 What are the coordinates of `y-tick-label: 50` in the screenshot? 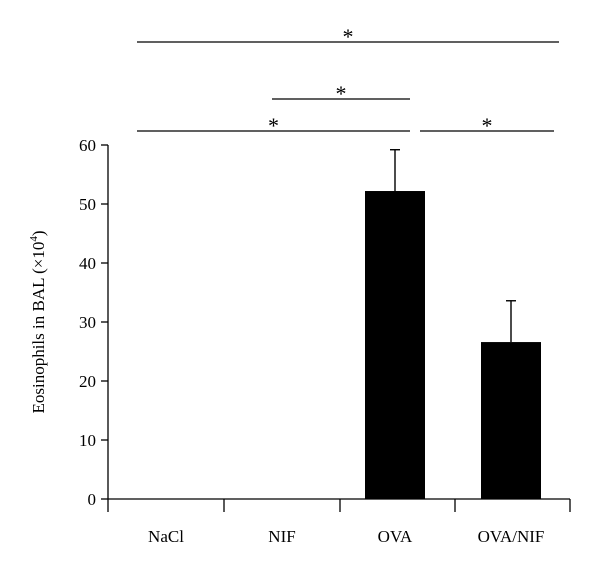 It's located at (87, 204).